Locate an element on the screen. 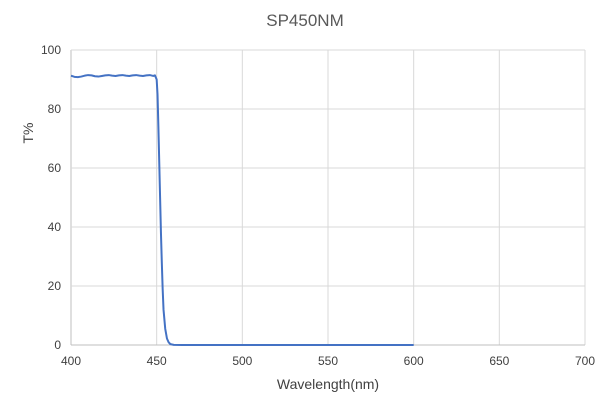 This screenshot has height=403, width=611. x-tick-label: 600 is located at coordinates (414, 361).